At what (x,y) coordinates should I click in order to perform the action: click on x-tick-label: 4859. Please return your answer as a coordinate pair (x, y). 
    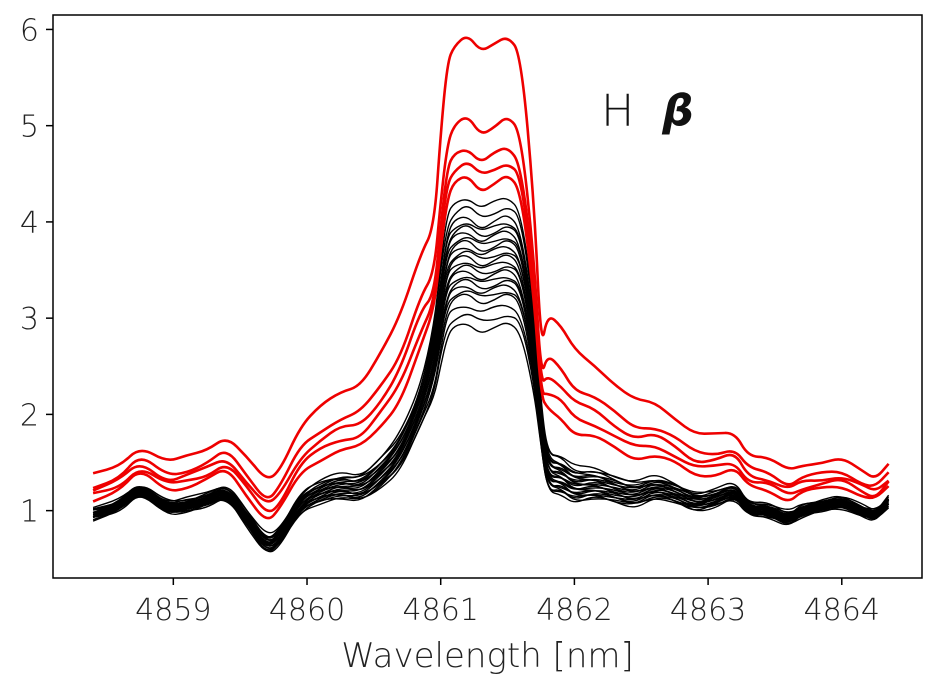
    Looking at the image, I should click on (173, 610).